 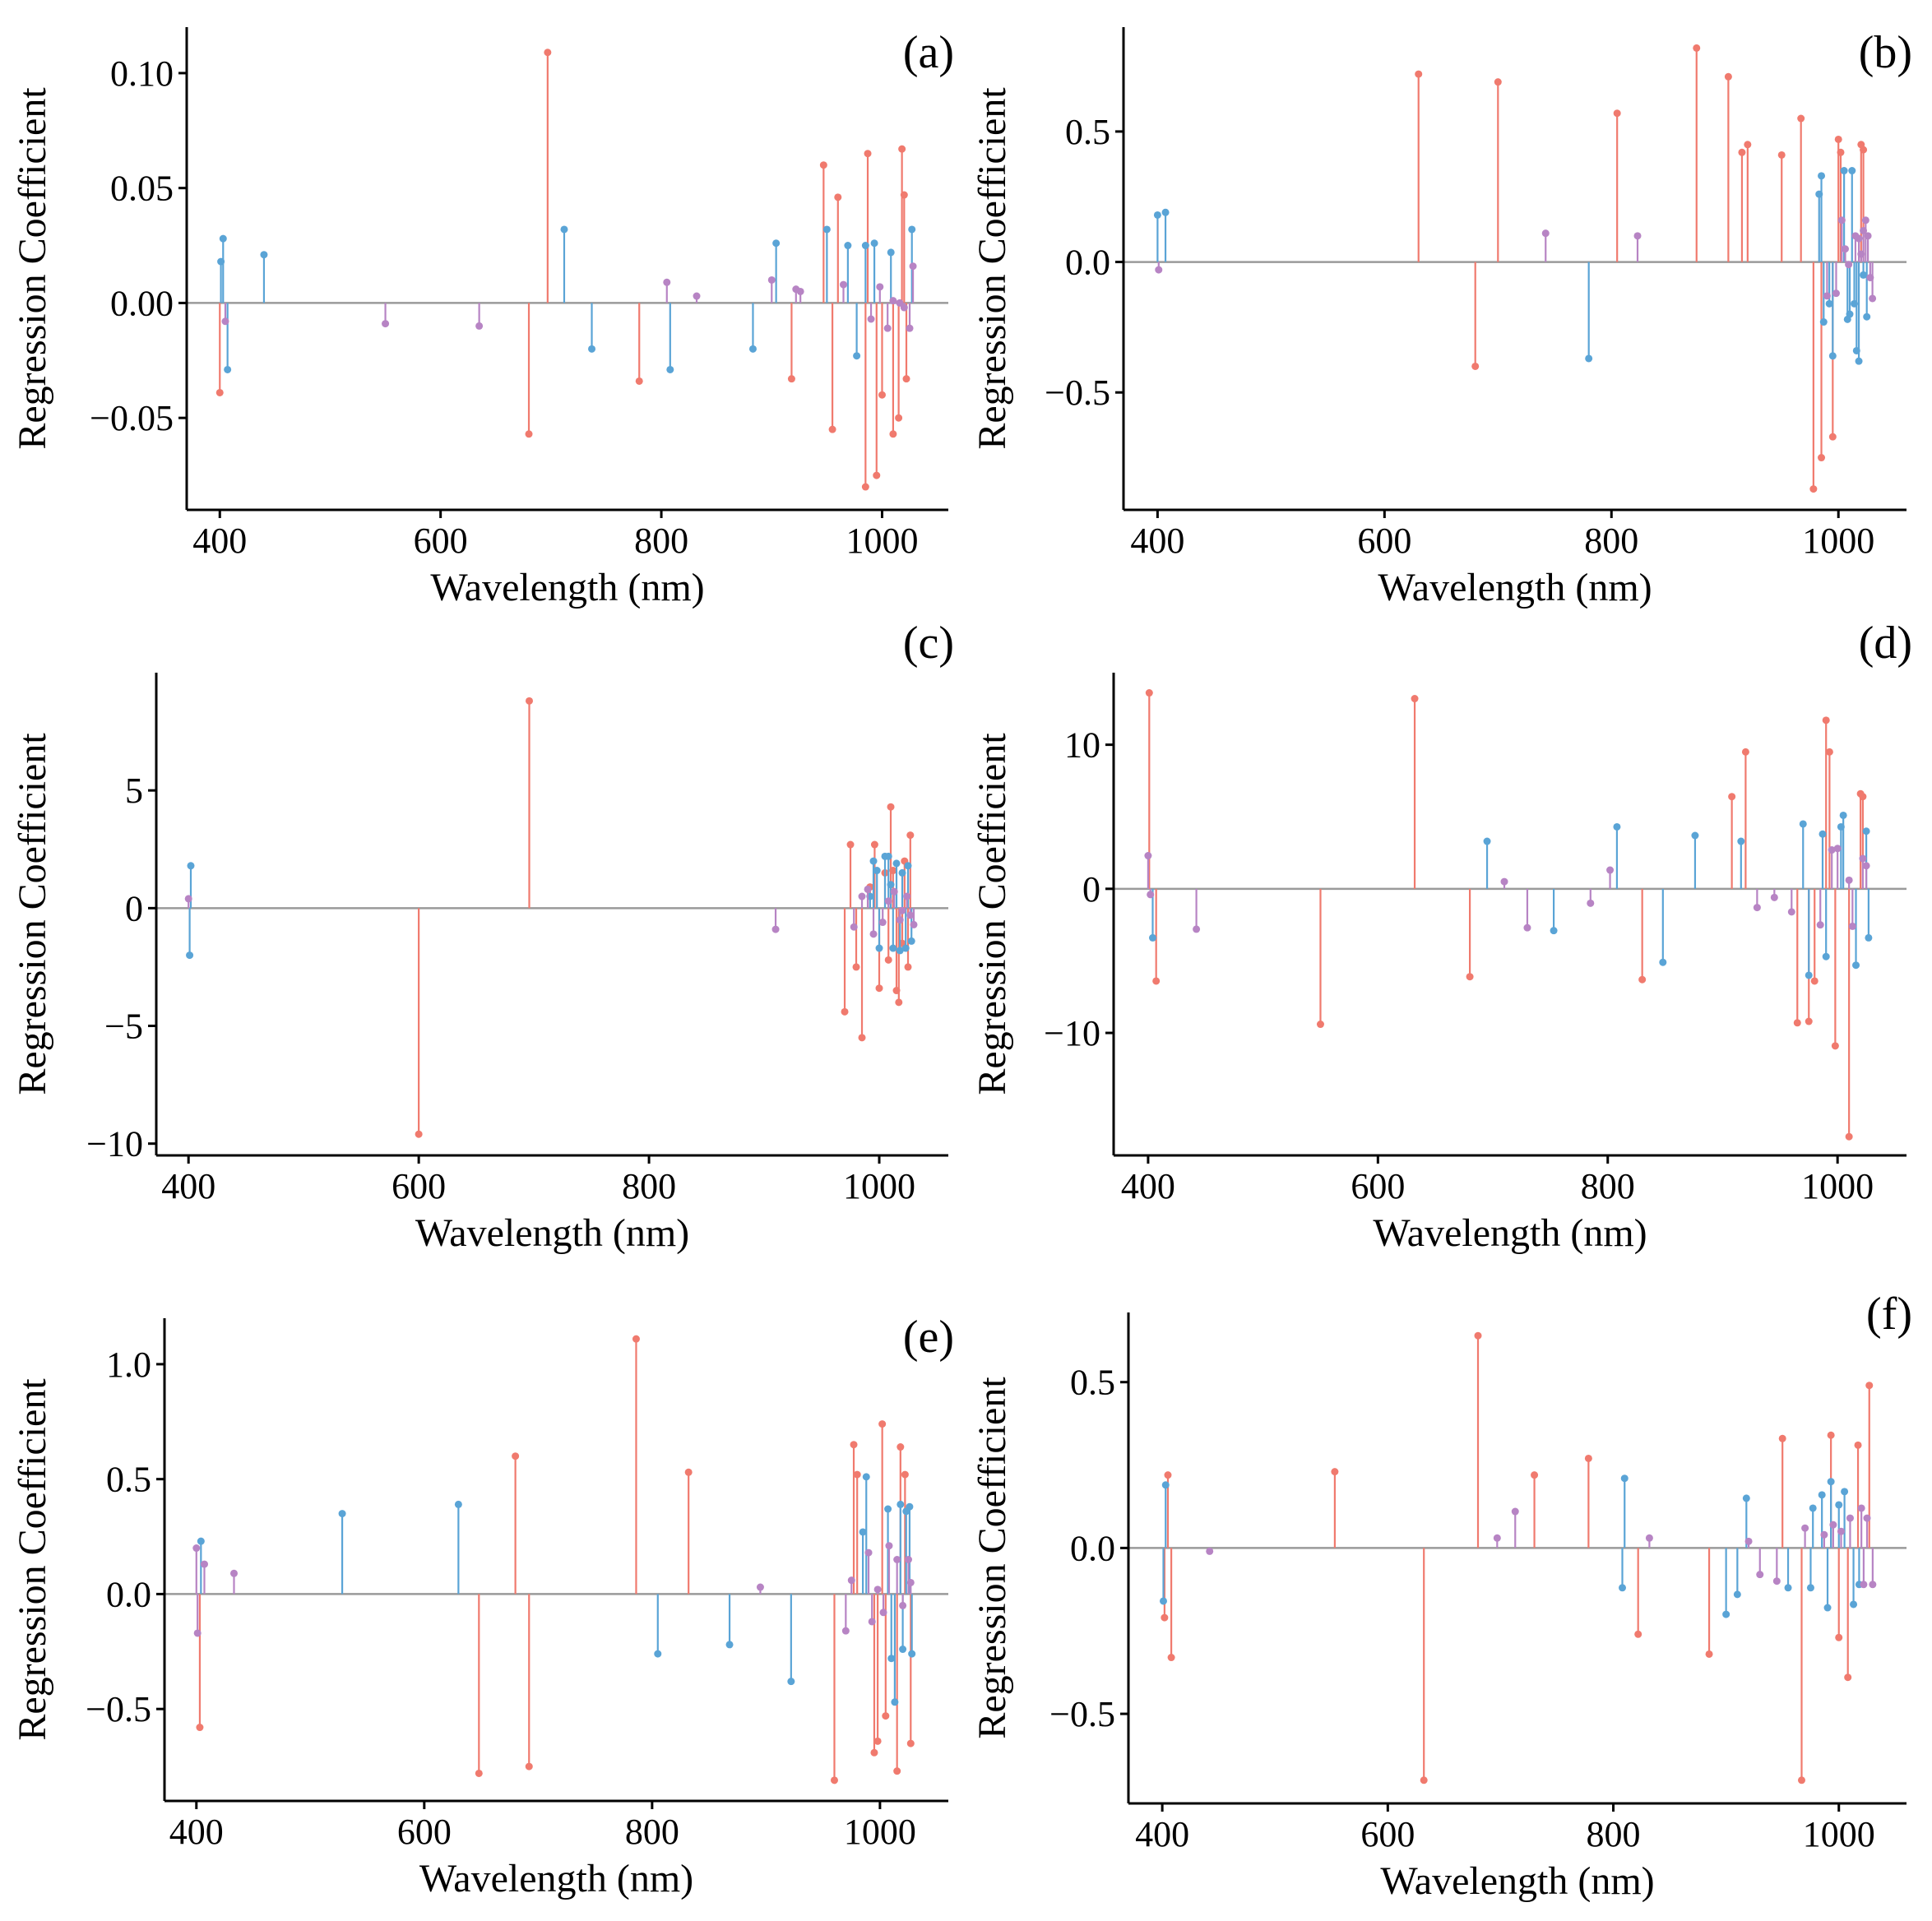 I want to click on y-tick-label: −10, so click(x=1072, y=1033).